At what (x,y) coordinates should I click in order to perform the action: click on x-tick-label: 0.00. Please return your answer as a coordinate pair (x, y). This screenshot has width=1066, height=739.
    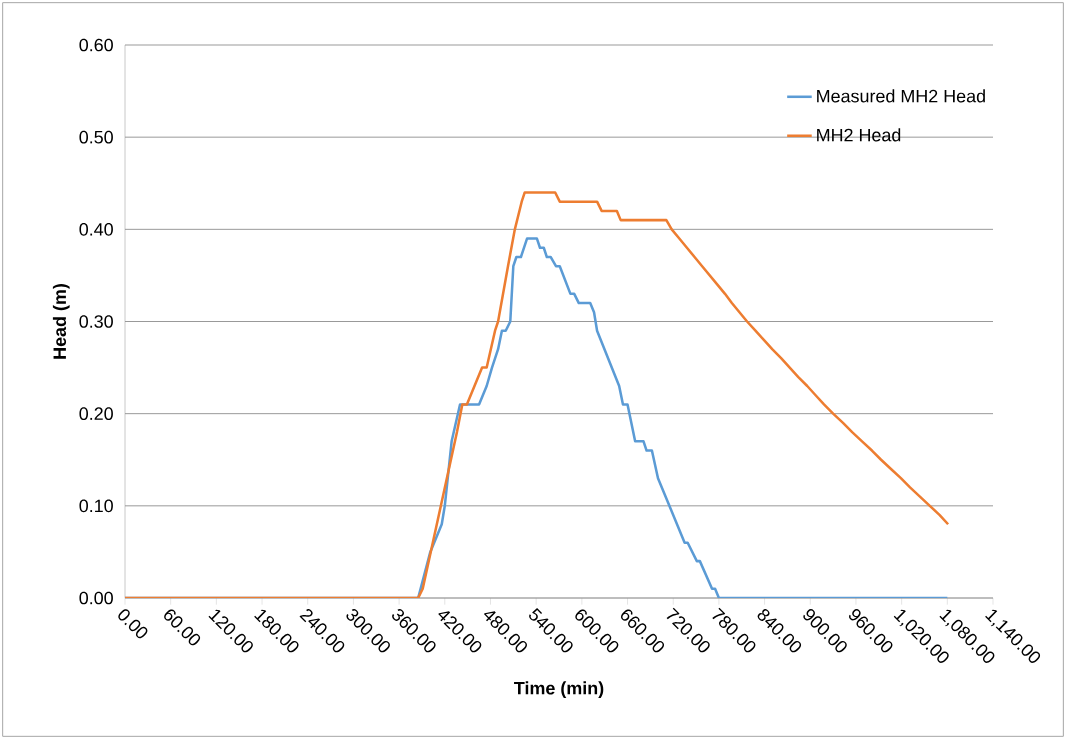
    Looking at the image, I should click on (133, 624).